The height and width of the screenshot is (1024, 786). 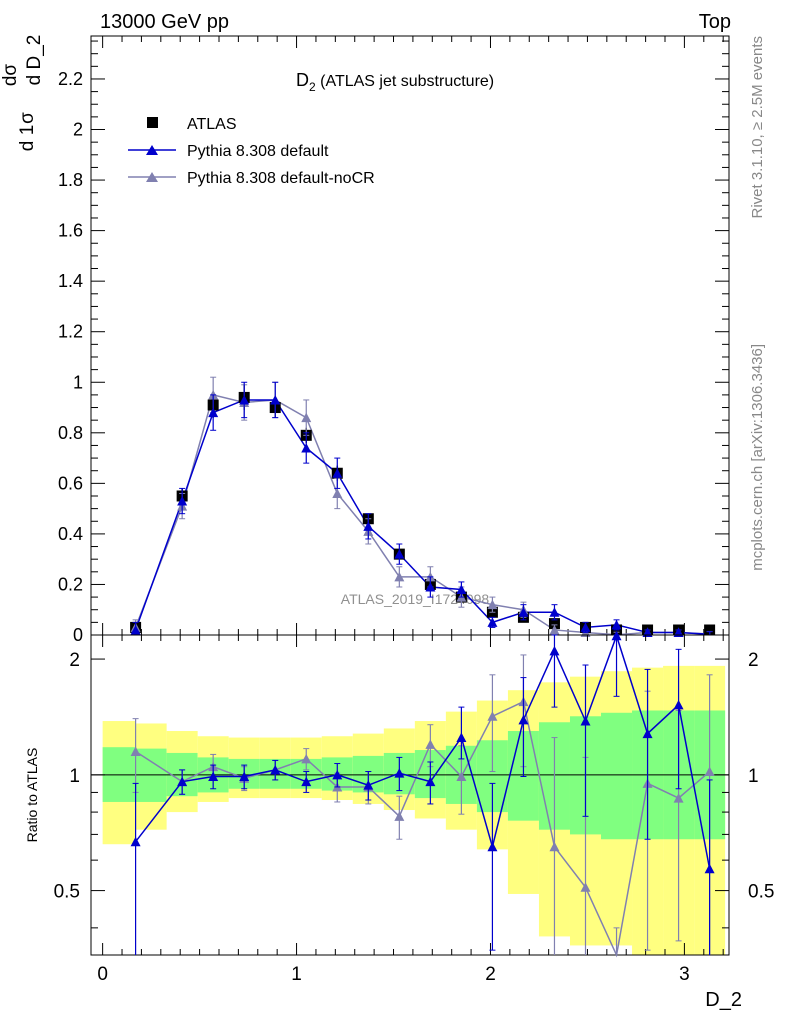 I want to click on y-tick-label-main: 0, so click(x=78, y=635).